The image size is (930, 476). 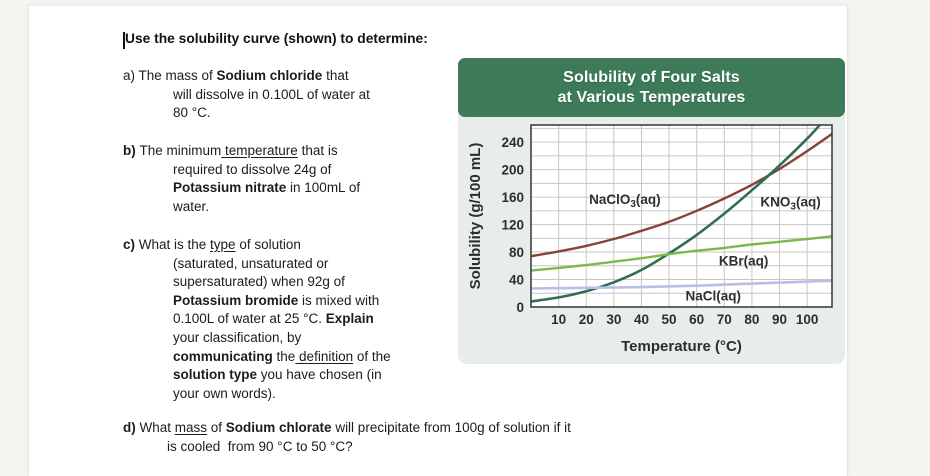 What do you see at coordinates (669, 319) in the screenshot?
I see `x-tick-label: 50` at bounding box center [669, 319].